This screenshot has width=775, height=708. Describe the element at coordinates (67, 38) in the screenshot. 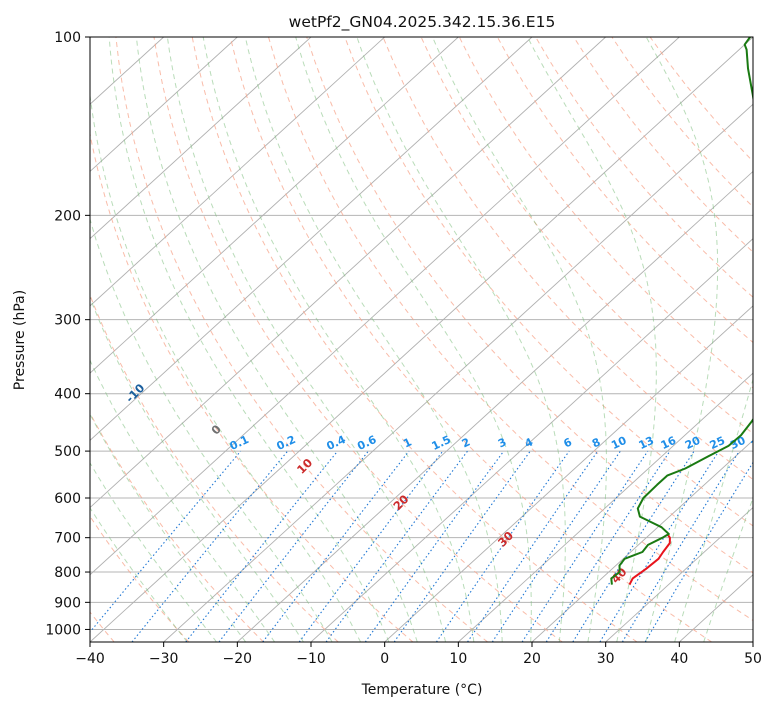

I see `y-tick-label: 100` at that location.